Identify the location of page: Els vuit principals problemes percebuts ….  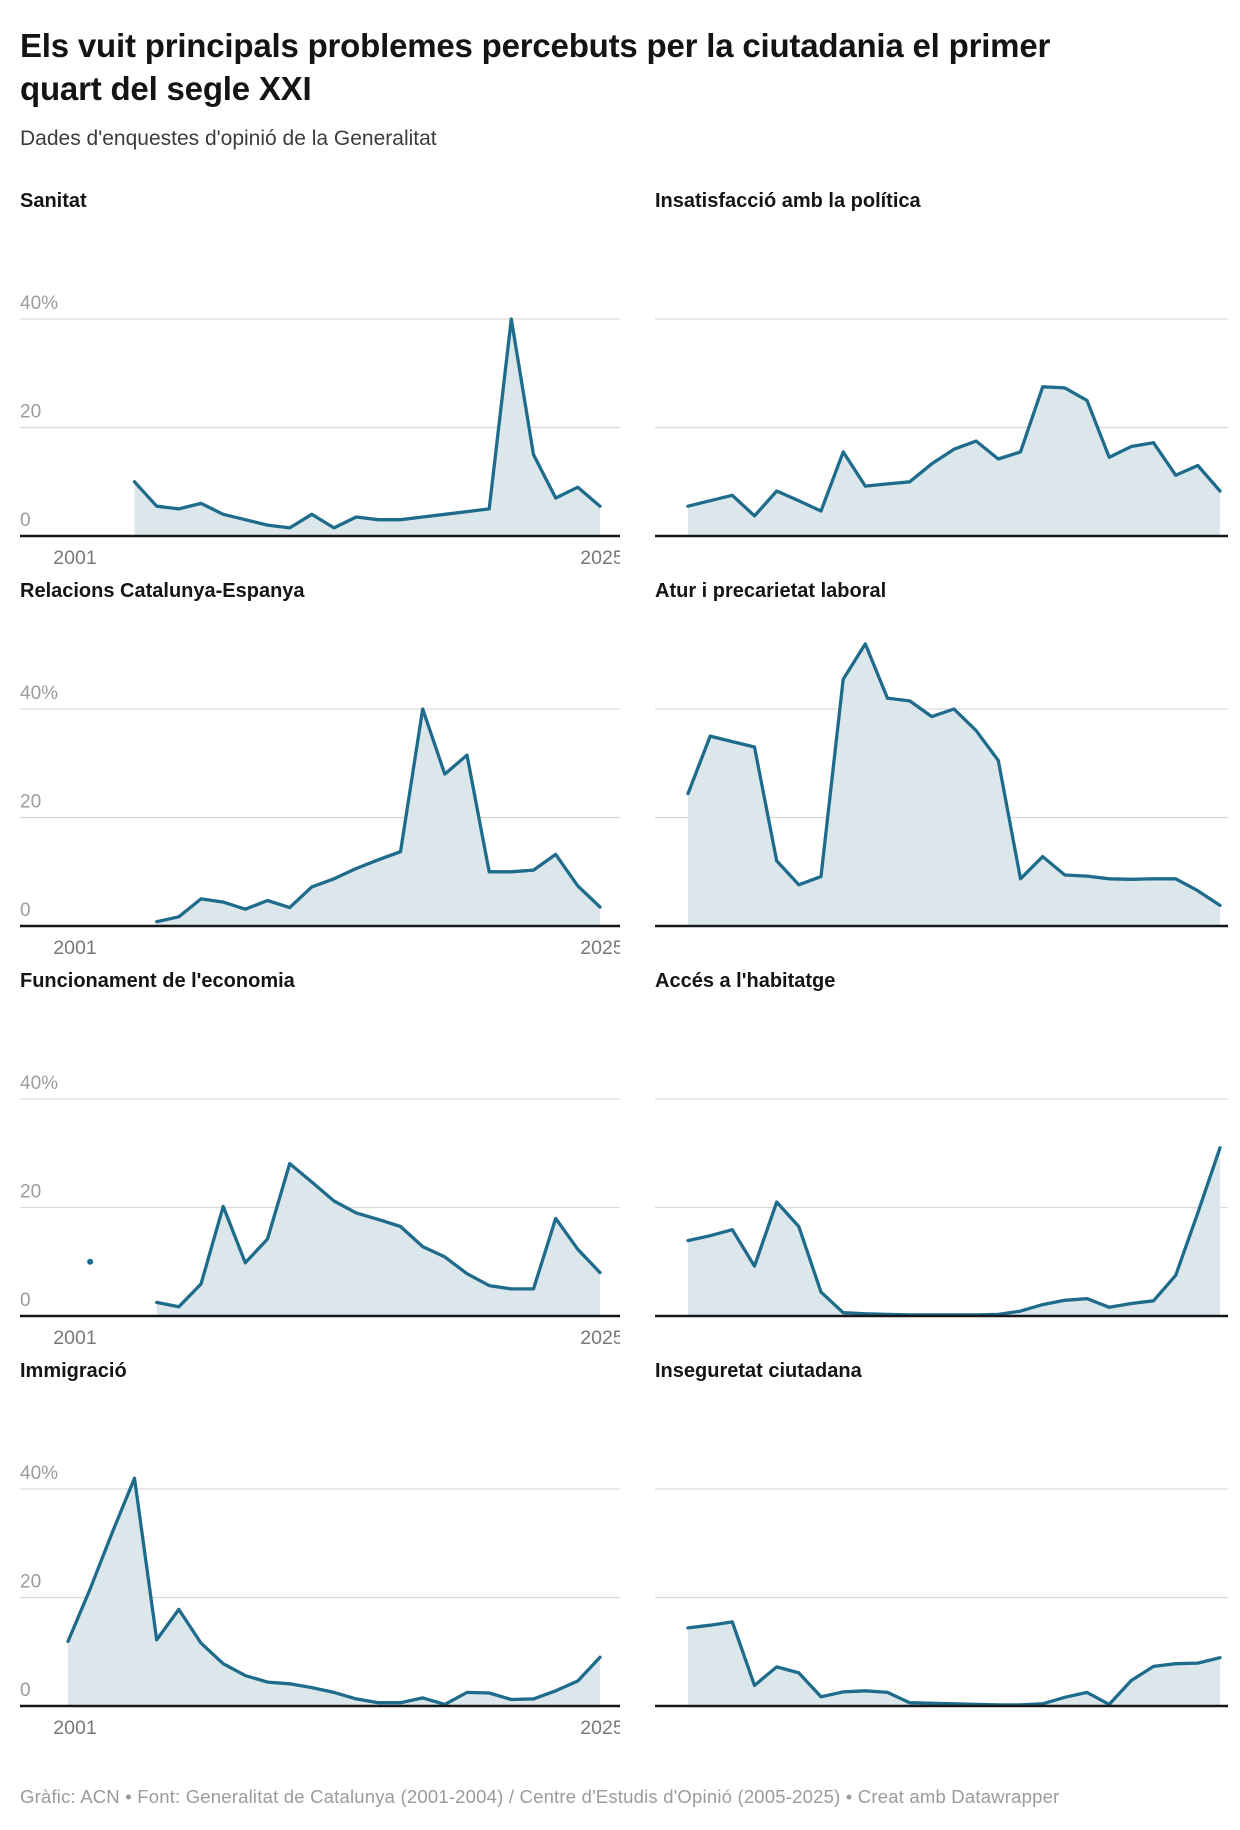
(620, 75).